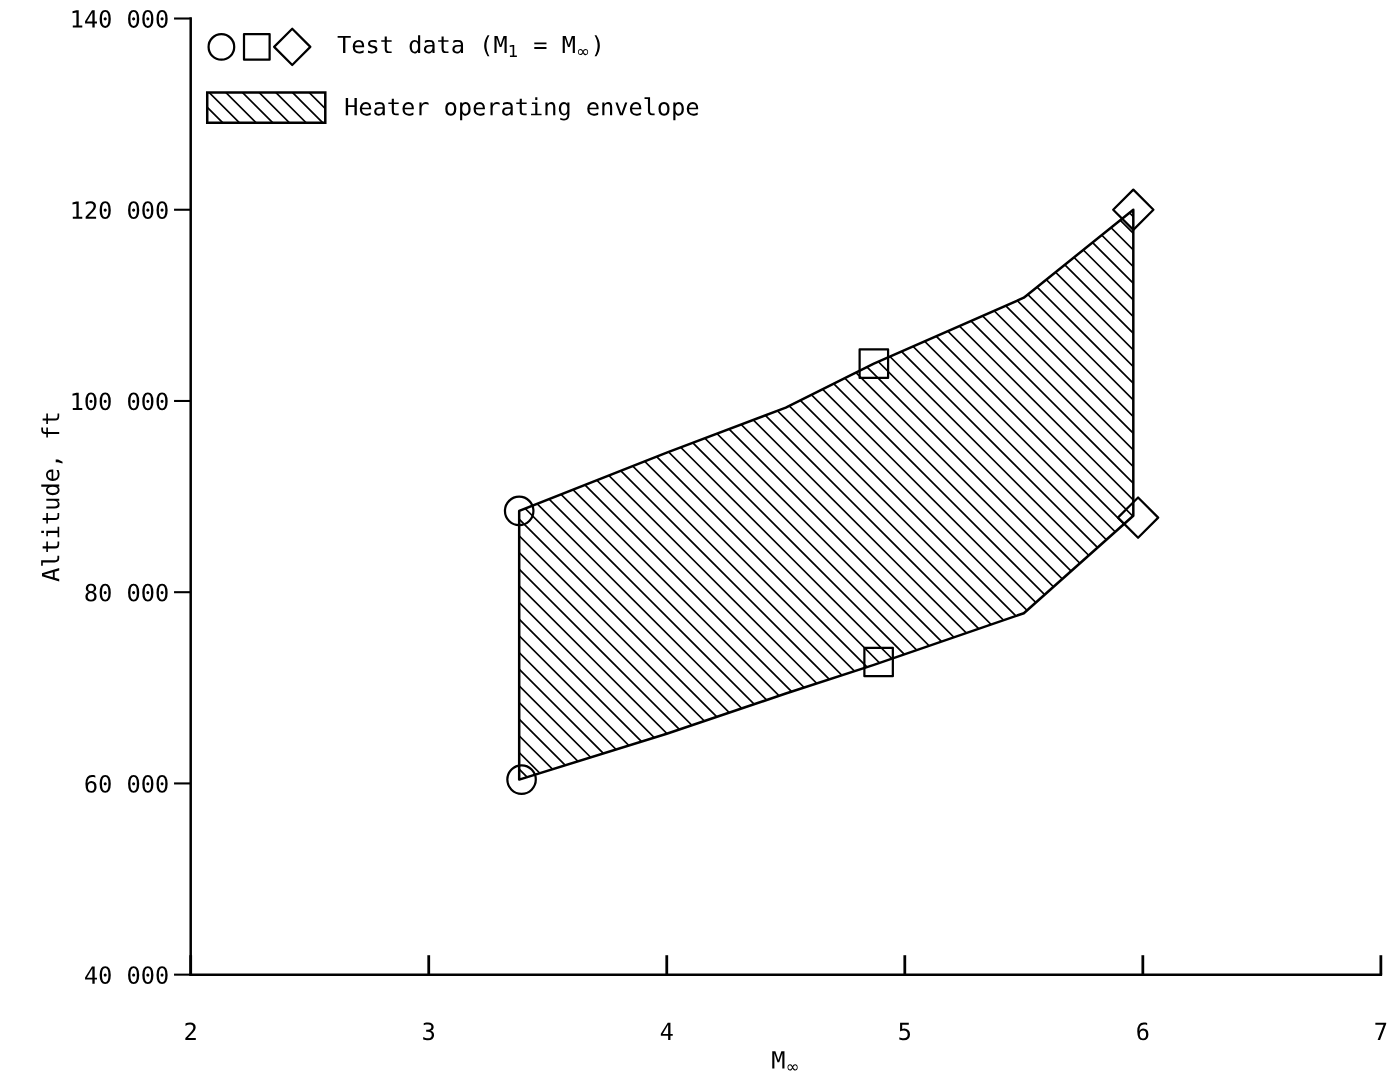 The image size is (1392, 1089). I want to click on y-tick-label: 120 000, so click(120, 210).